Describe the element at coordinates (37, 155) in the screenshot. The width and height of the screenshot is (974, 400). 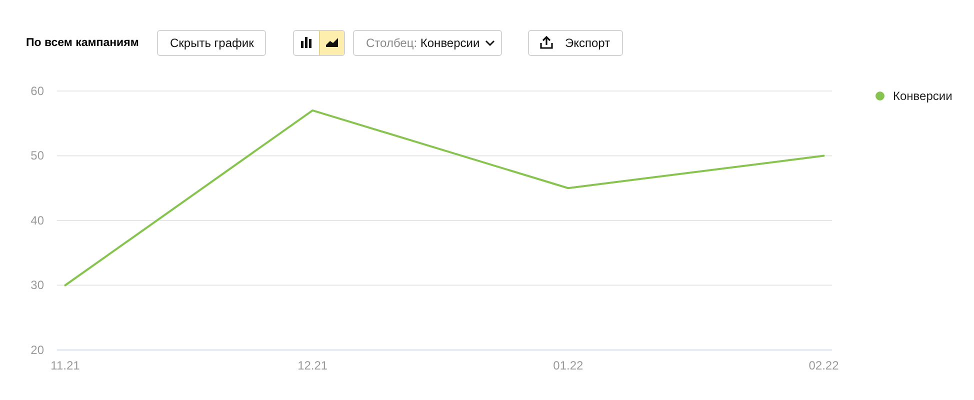
I see `y-tick-label: 50` at that location.